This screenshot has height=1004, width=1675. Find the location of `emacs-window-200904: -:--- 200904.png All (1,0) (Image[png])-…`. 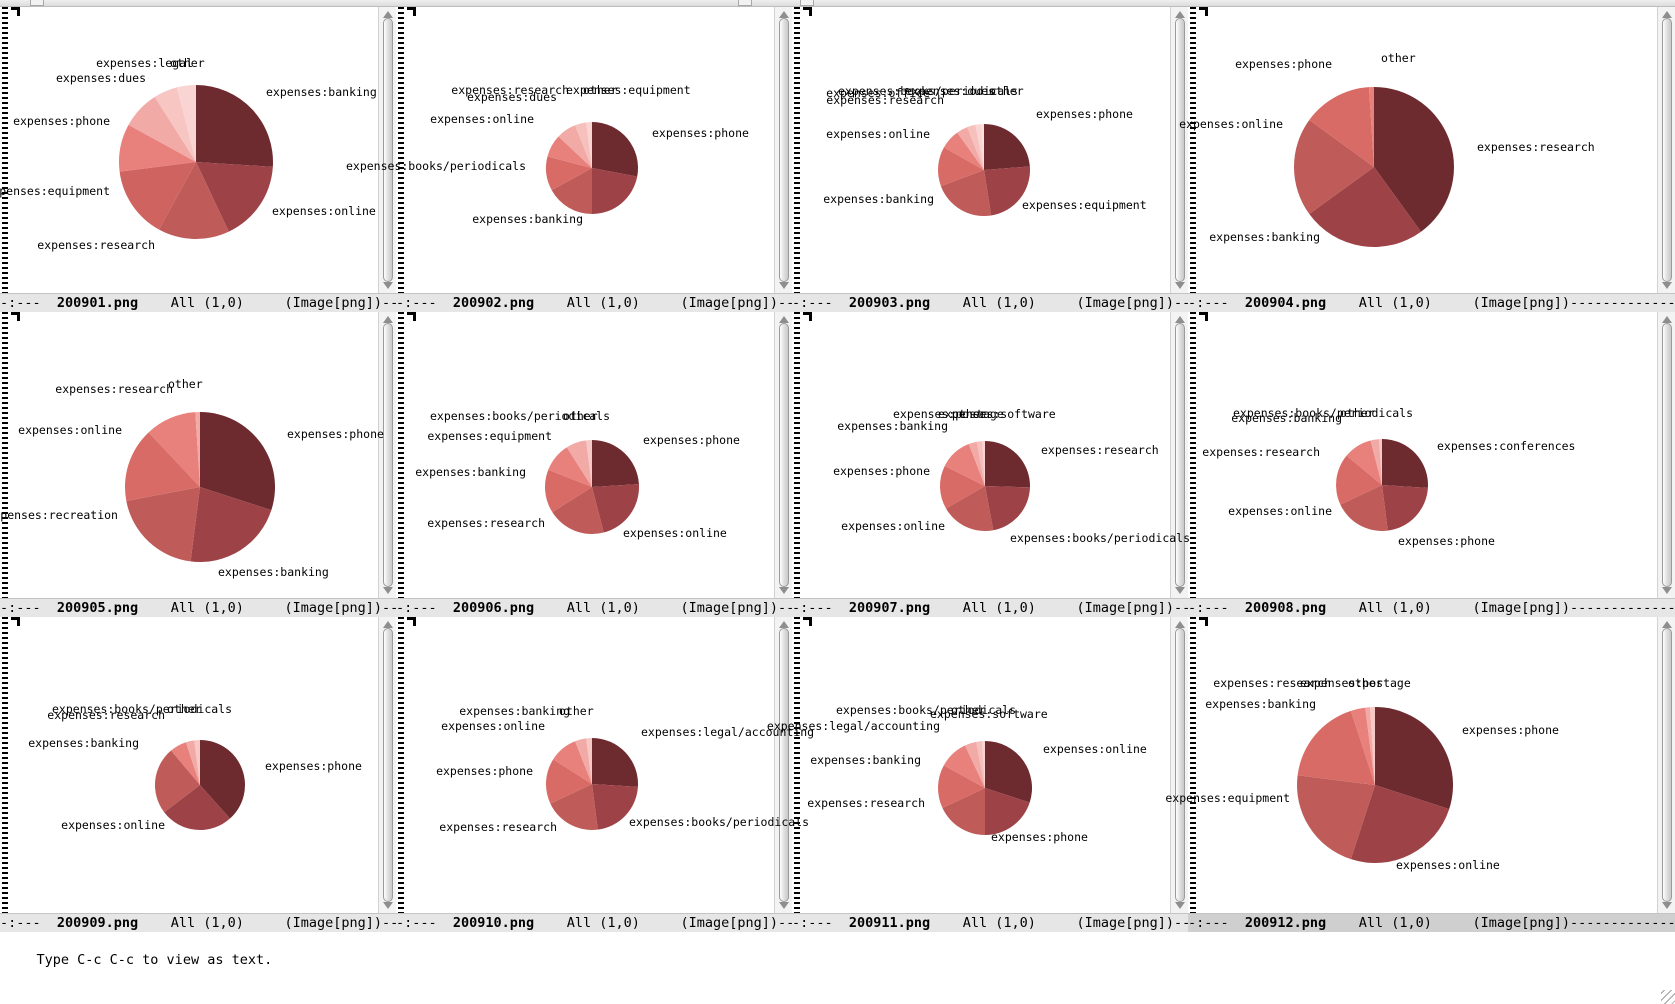

emacs-window-200904: -:--- 200904.png All (1,0) (Image[png])-… is located at coordinates (1431, 159).